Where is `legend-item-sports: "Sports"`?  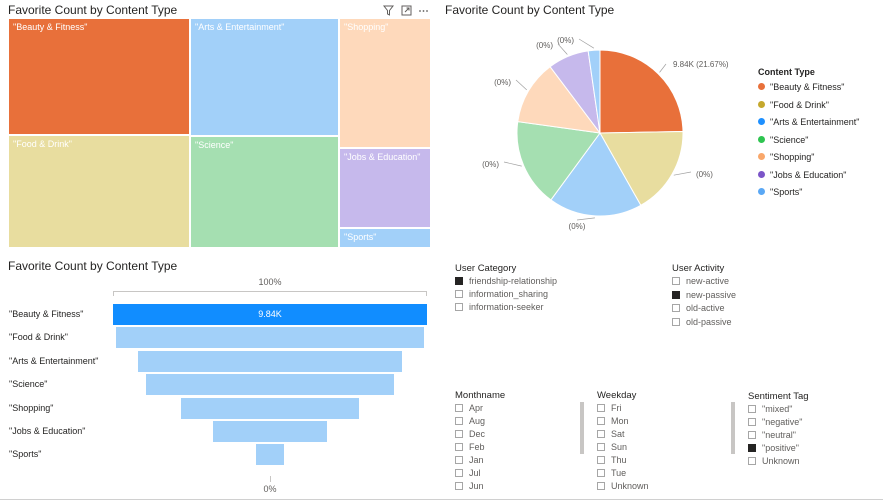 legend-item-sports: "Sports" is located at coordinates (780, 192).